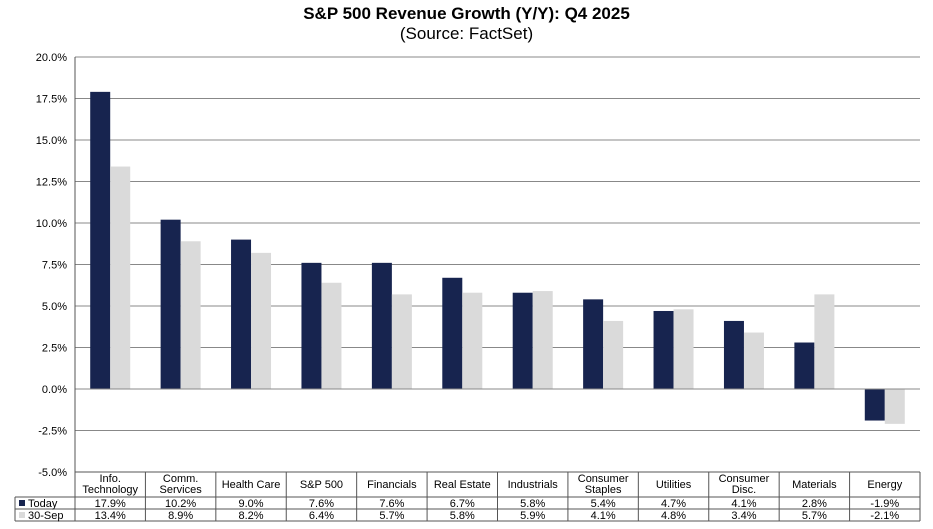 The height and width of the screenshot is (529, 933). I want to click on data-label: 4.7%, so click(673, 504).